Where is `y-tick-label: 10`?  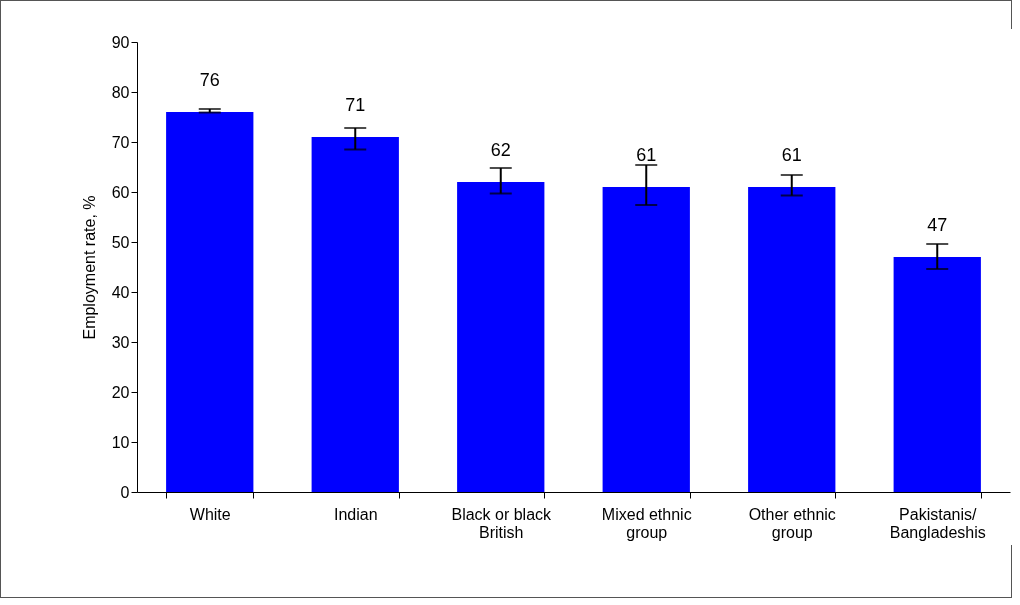 y-tick-label: 10 is located at coordinates (120, 442).